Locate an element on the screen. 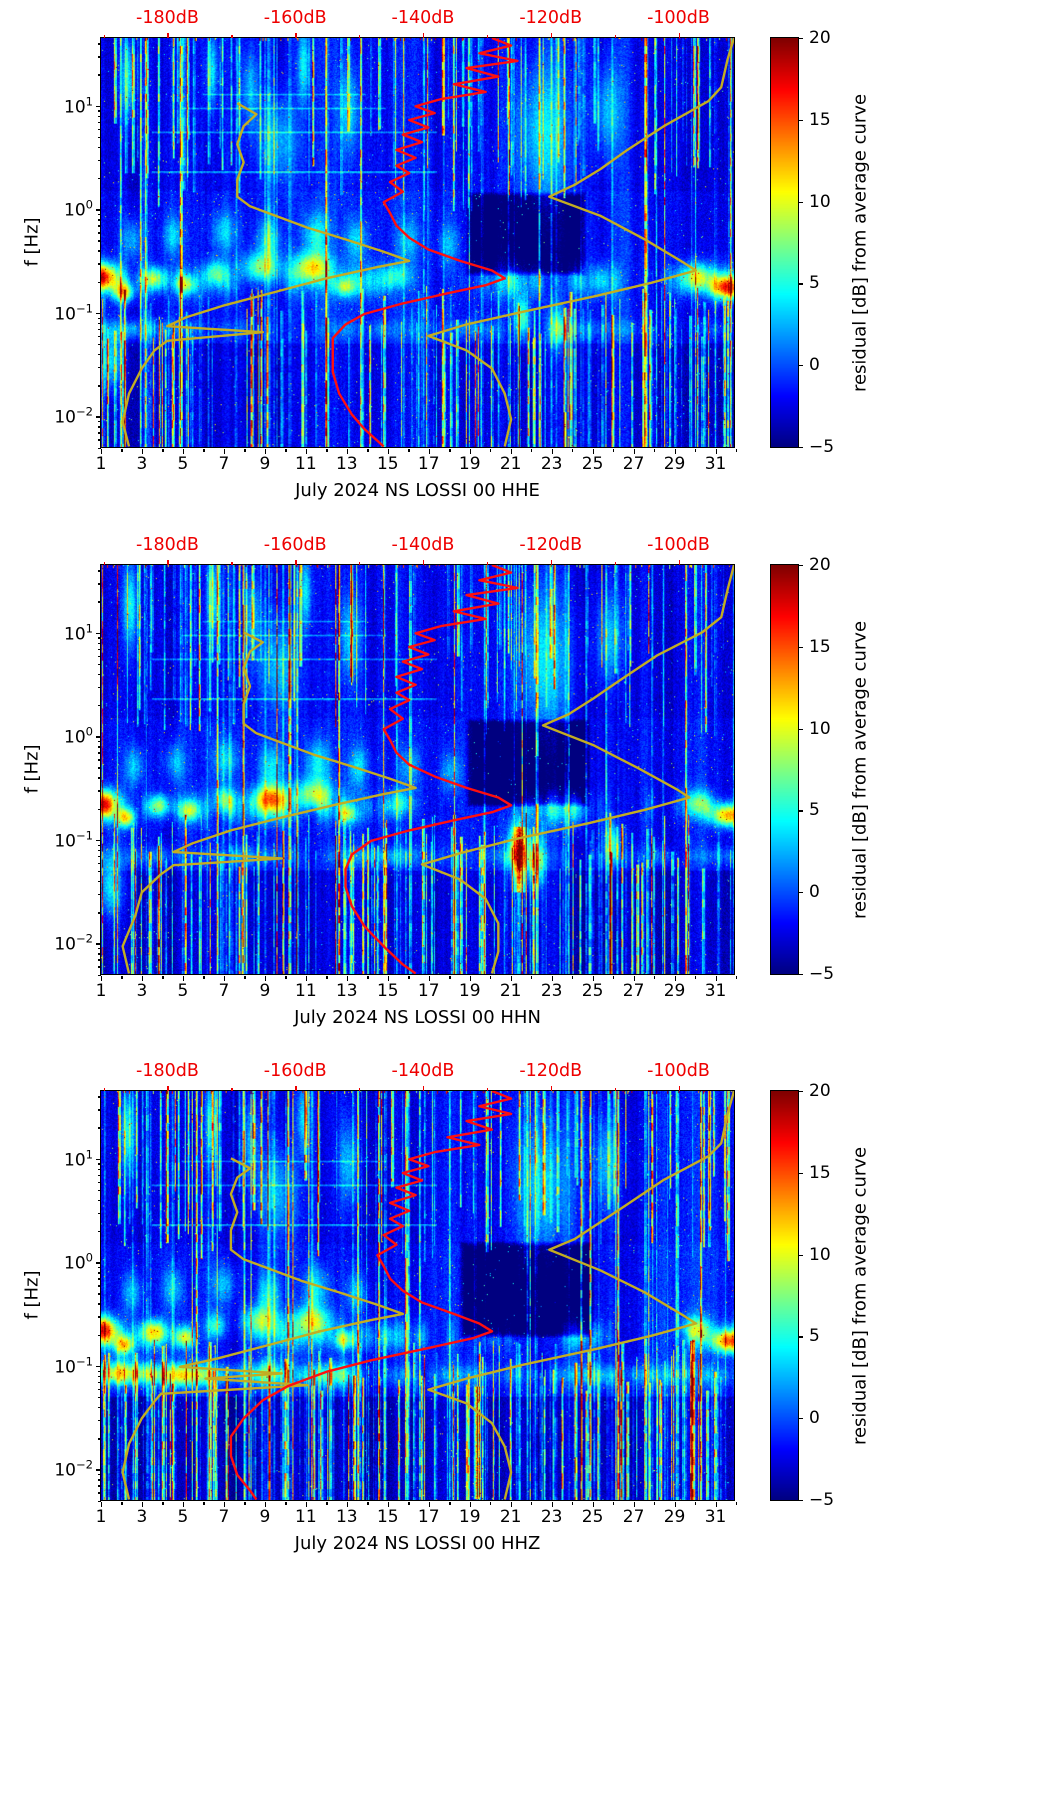  x-tick-label: 21 is located at coordinates (510, 1517).